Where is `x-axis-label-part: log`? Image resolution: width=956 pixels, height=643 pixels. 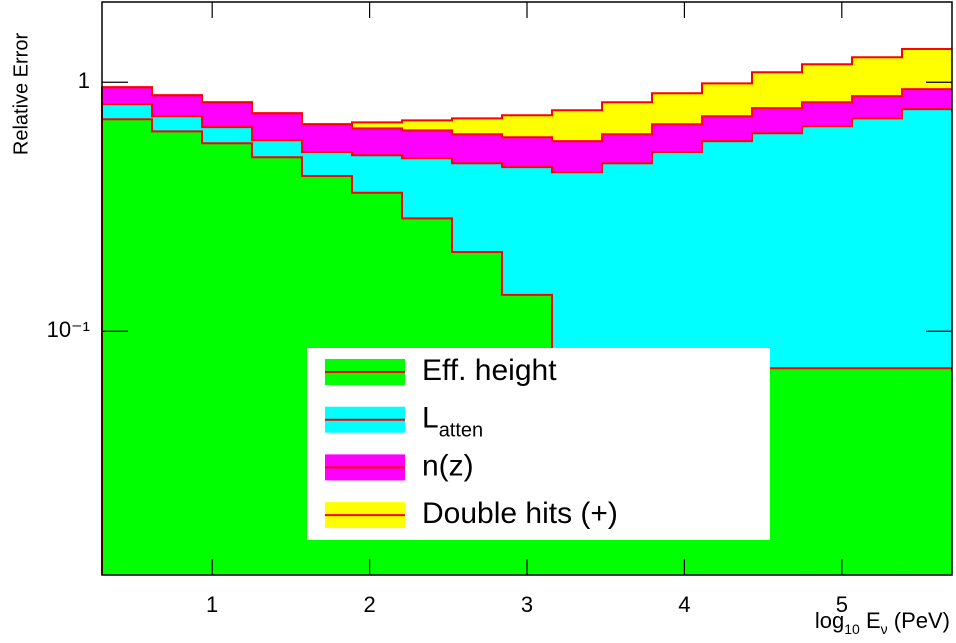
x-axis-label-part: log is located at coordinates (829, 620).